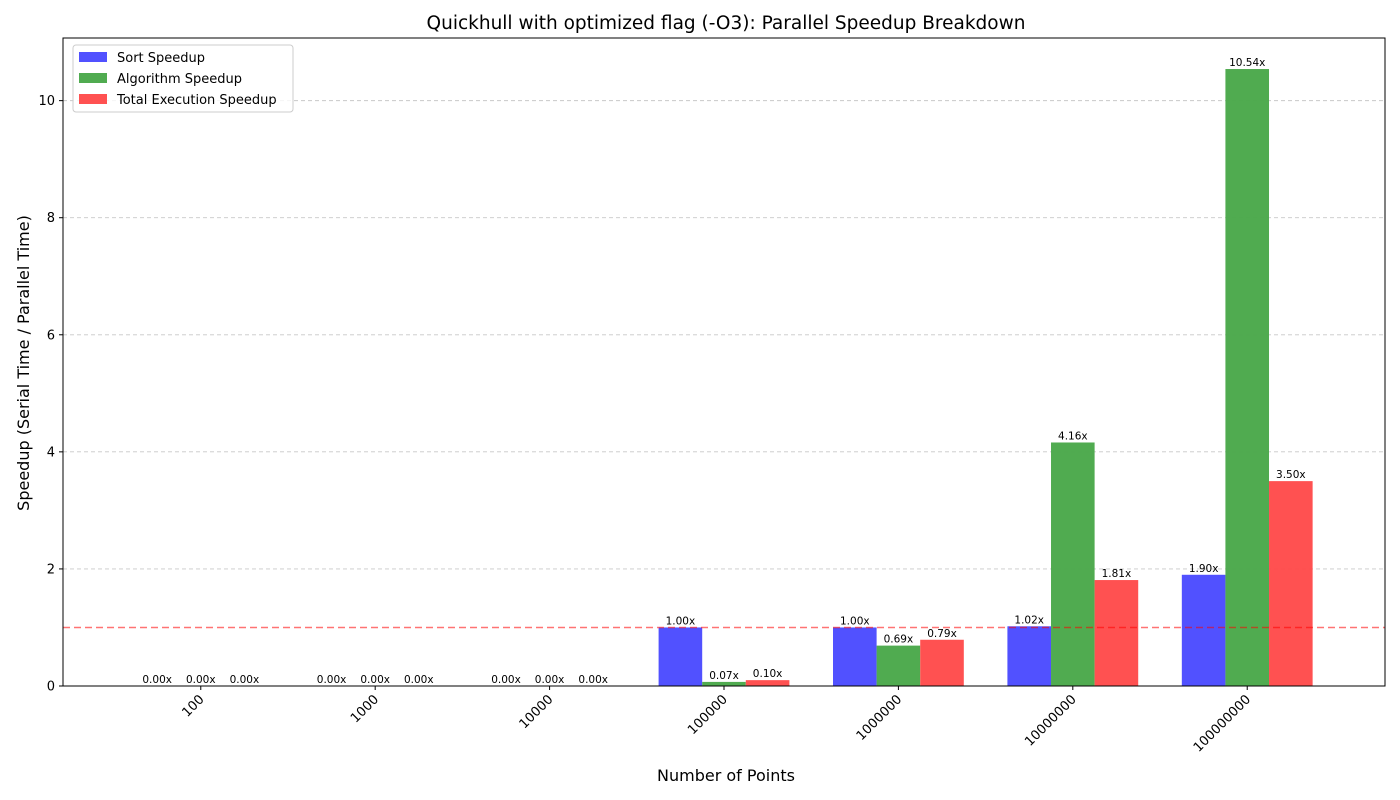 Image resolution: width=1400 pixels, height=800 pixels. I want to click on bar-value-label: 0.69x, so click(899, 640).